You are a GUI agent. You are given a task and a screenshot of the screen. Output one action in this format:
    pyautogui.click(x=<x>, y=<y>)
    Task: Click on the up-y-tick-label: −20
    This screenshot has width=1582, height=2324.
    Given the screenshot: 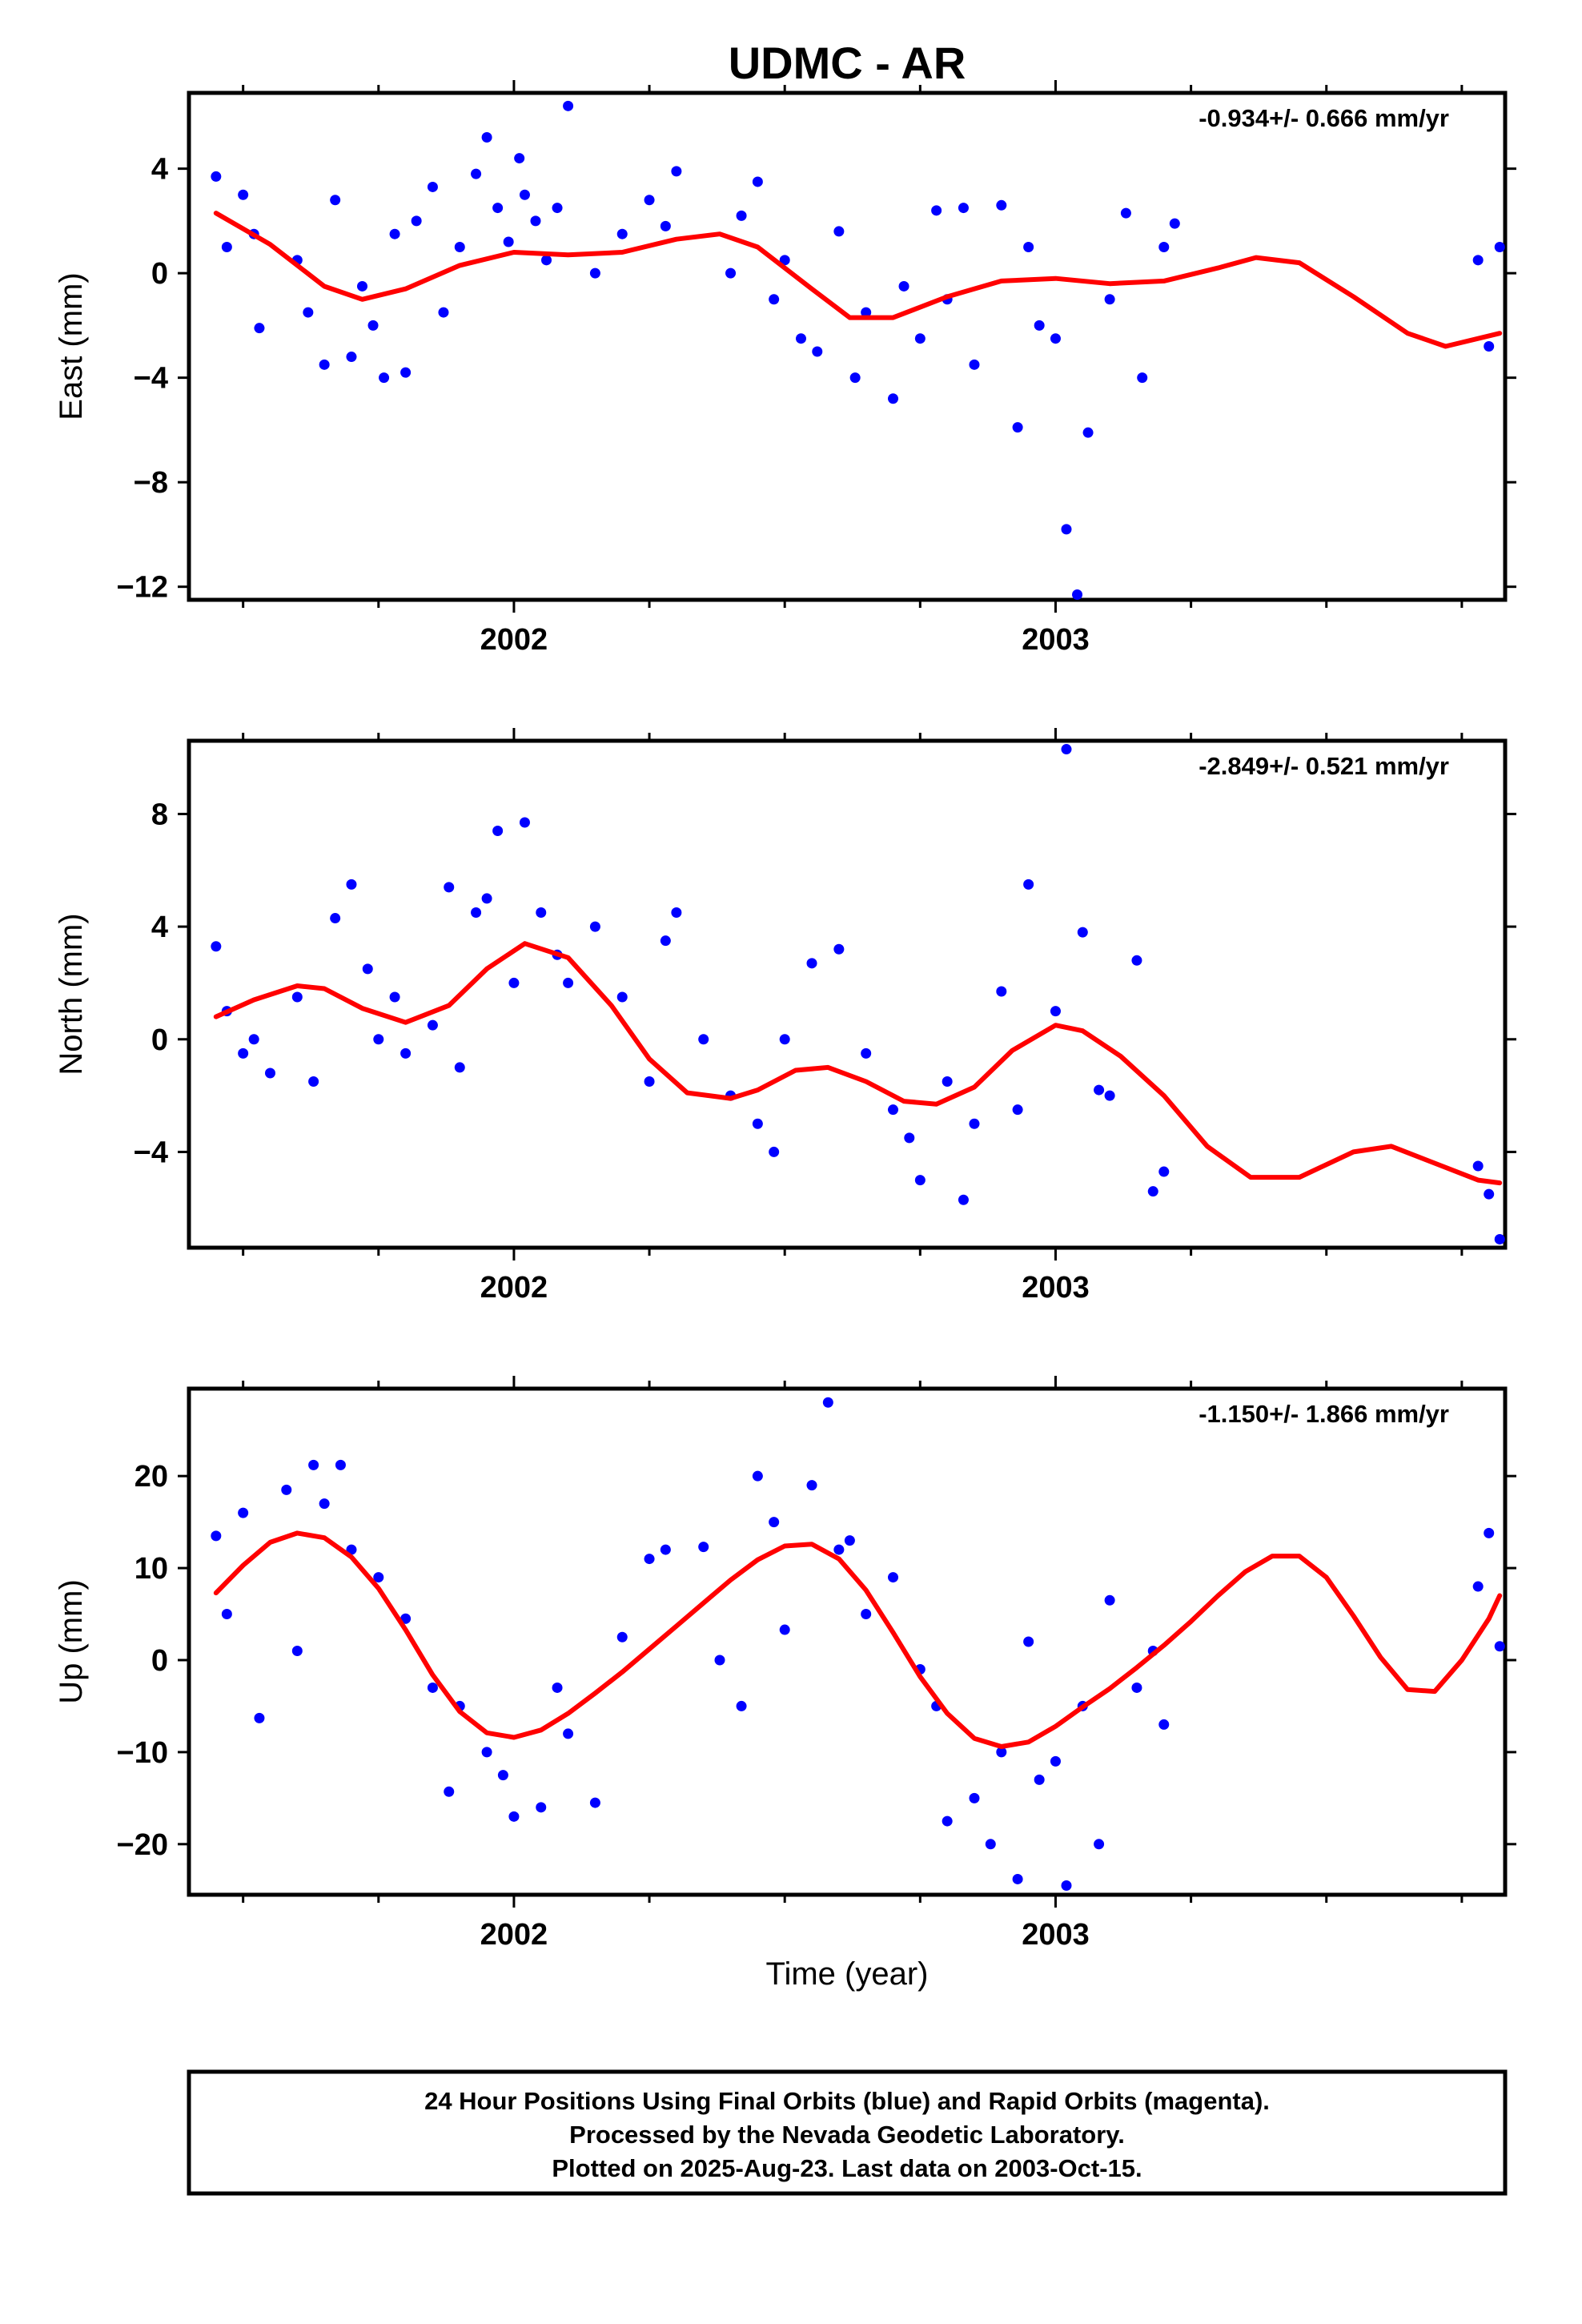 What is the action you would take?
    pyautogui.click(x=142, y=1845)
    